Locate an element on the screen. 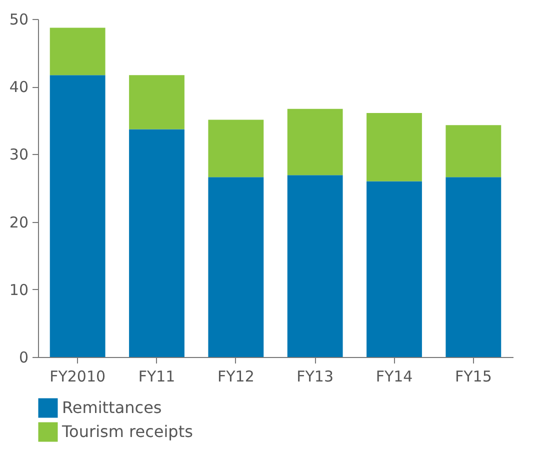 The image size is (538, 471). y-tick-label: 40 is located at coordinates (18, 87).